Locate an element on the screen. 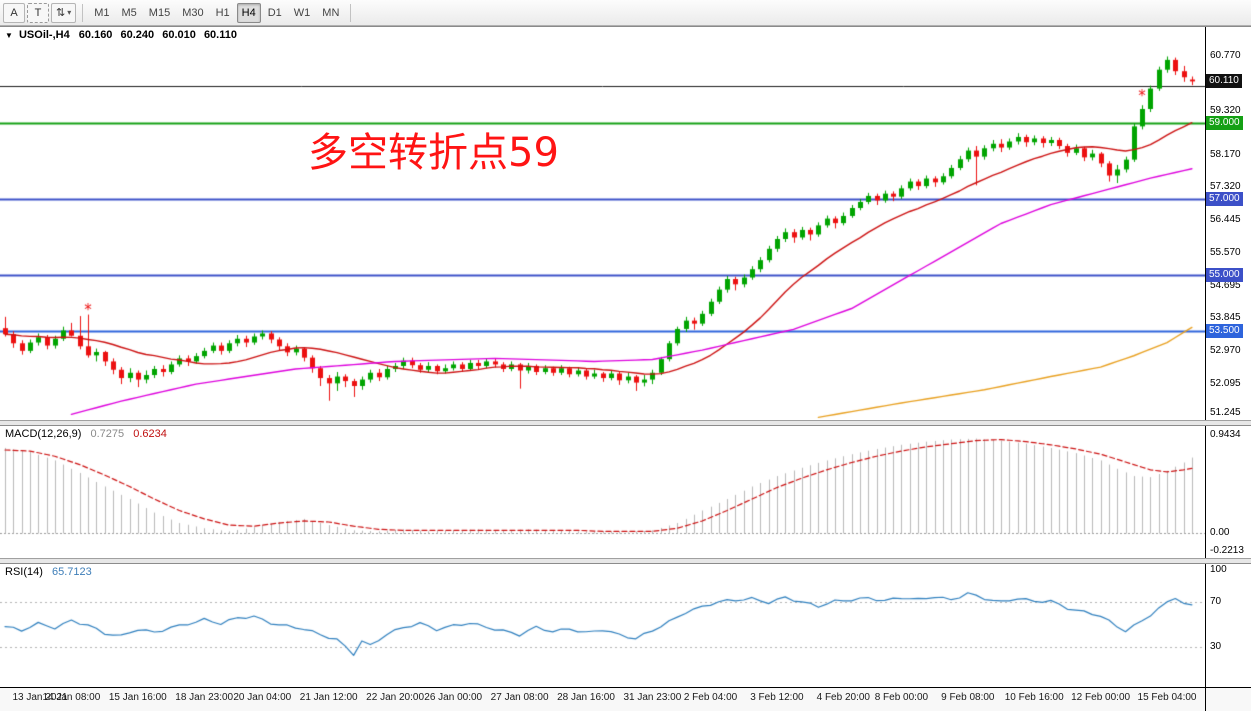  price-axis-macd: 0.9434 0.00 -0.2213 is located at coordinates (1228, 492).